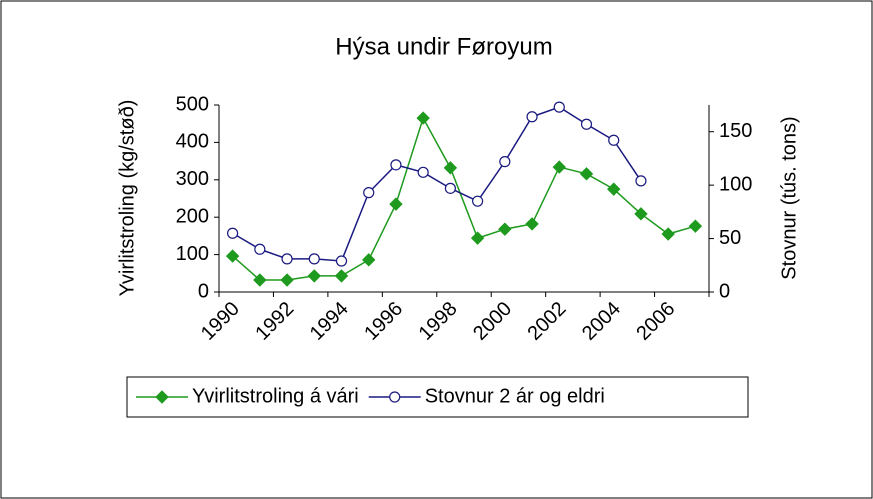 The width and height of the screenshot is (873, 499). Describe the element at coordinates (192, 142) in the screenshot. I see `y-tick-label: 400` at that location.